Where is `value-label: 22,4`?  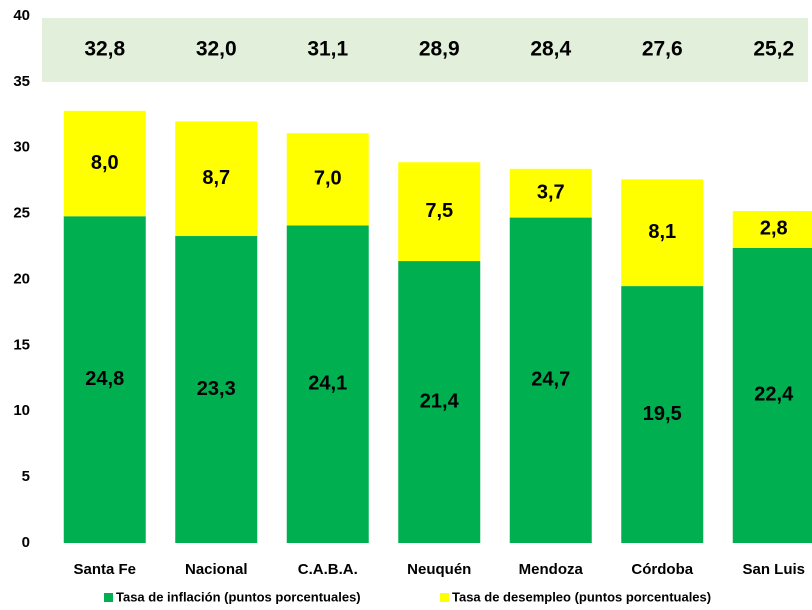
value-label: 22,4 is located at coordinates (774, 395).